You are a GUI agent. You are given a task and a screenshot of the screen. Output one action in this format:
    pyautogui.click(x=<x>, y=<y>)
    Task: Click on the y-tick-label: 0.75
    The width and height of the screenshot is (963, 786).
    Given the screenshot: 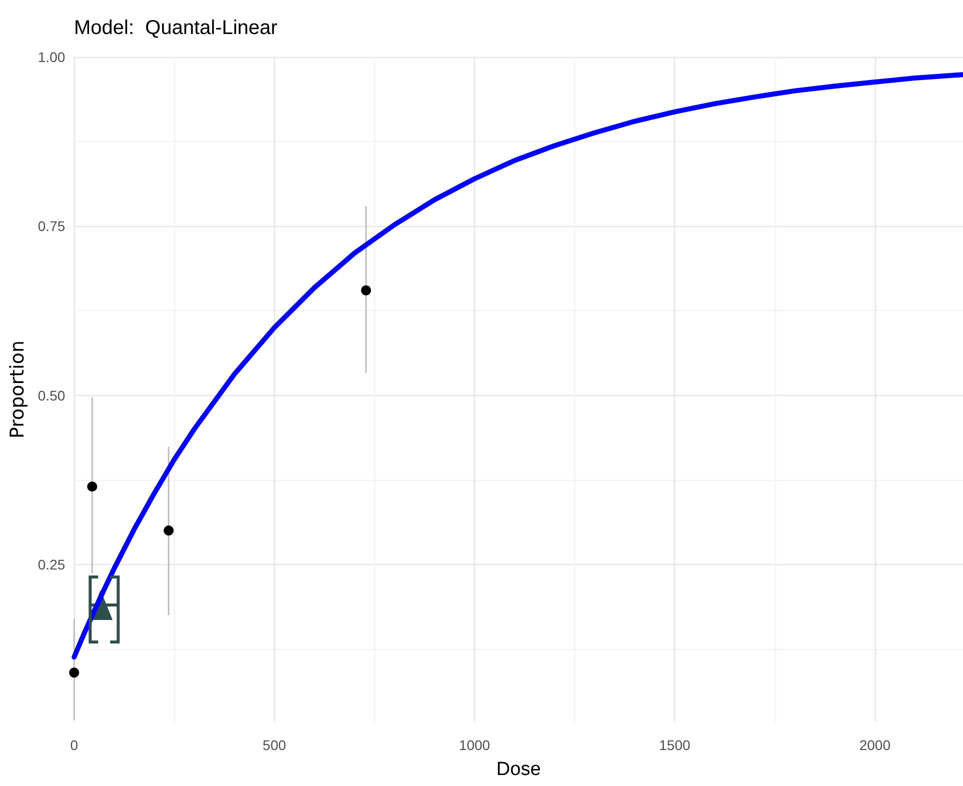 What is the action you would take?
    pyautogui.click(x=52, y=226)
    